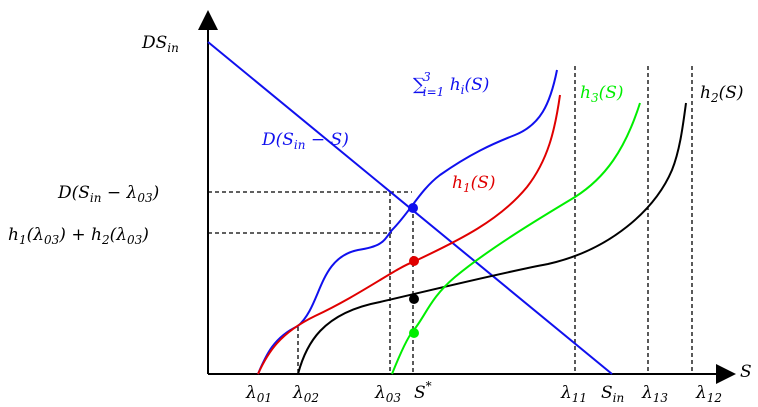 Image resolution: width=758 pixels, height=407 pixels. I want to click on label-d-sin-minus-s: D(Sin − S), so click(305, 141).